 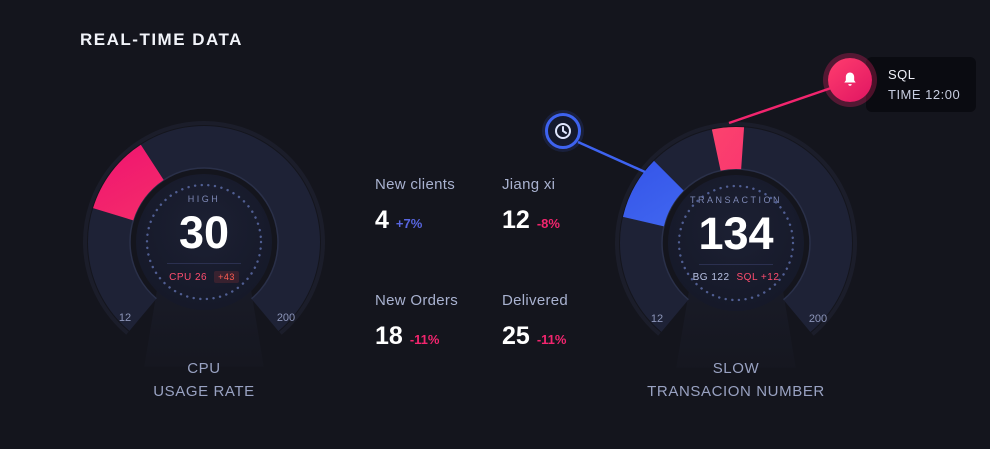 What do you see at coordinates (438, 321) in the screenshot?
I see `stat-new-orders: New Orders 18 -11%` at bounding box center [438, 321].